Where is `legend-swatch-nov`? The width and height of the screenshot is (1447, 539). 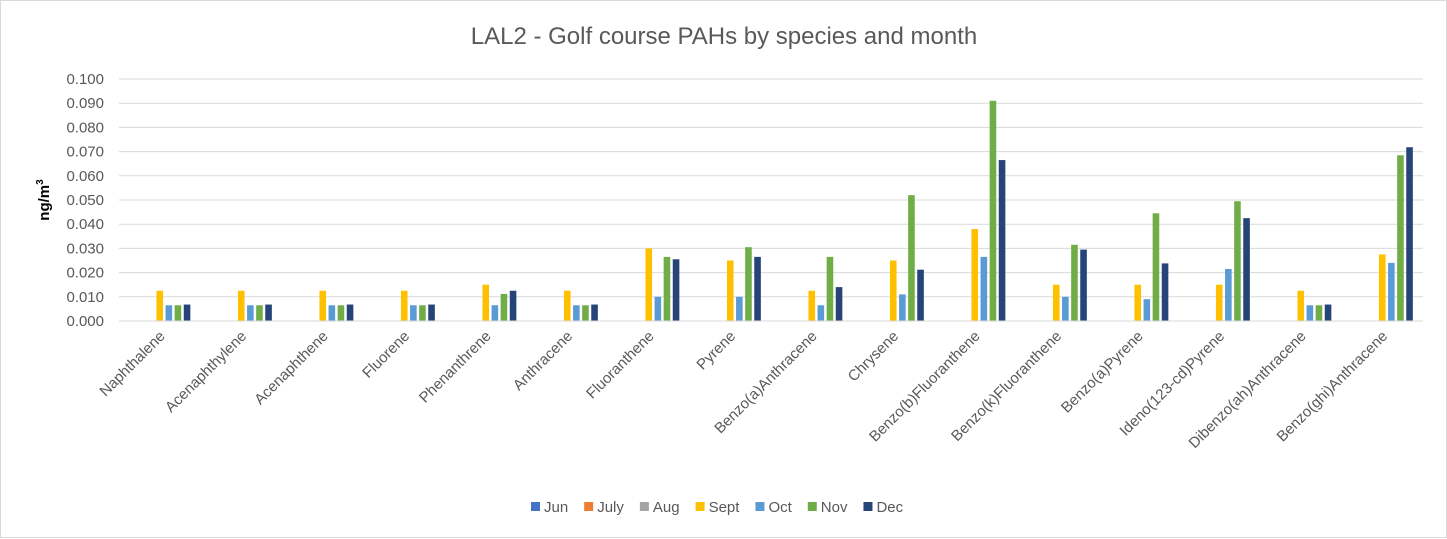
legend-swatch-nov is located at coordinates (812, 506).